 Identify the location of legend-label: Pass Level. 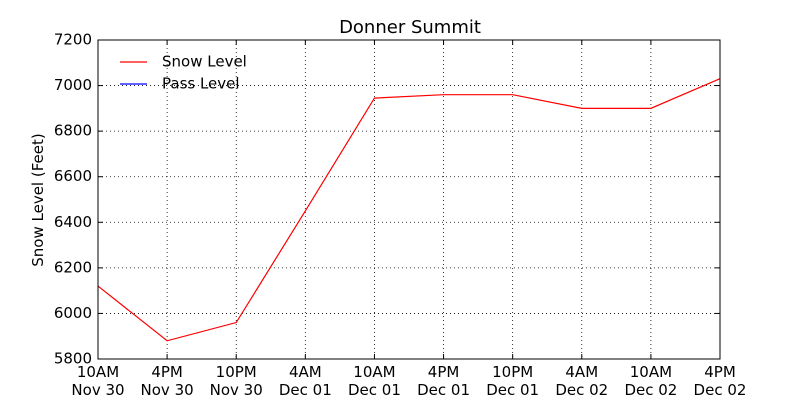
(201, 84).